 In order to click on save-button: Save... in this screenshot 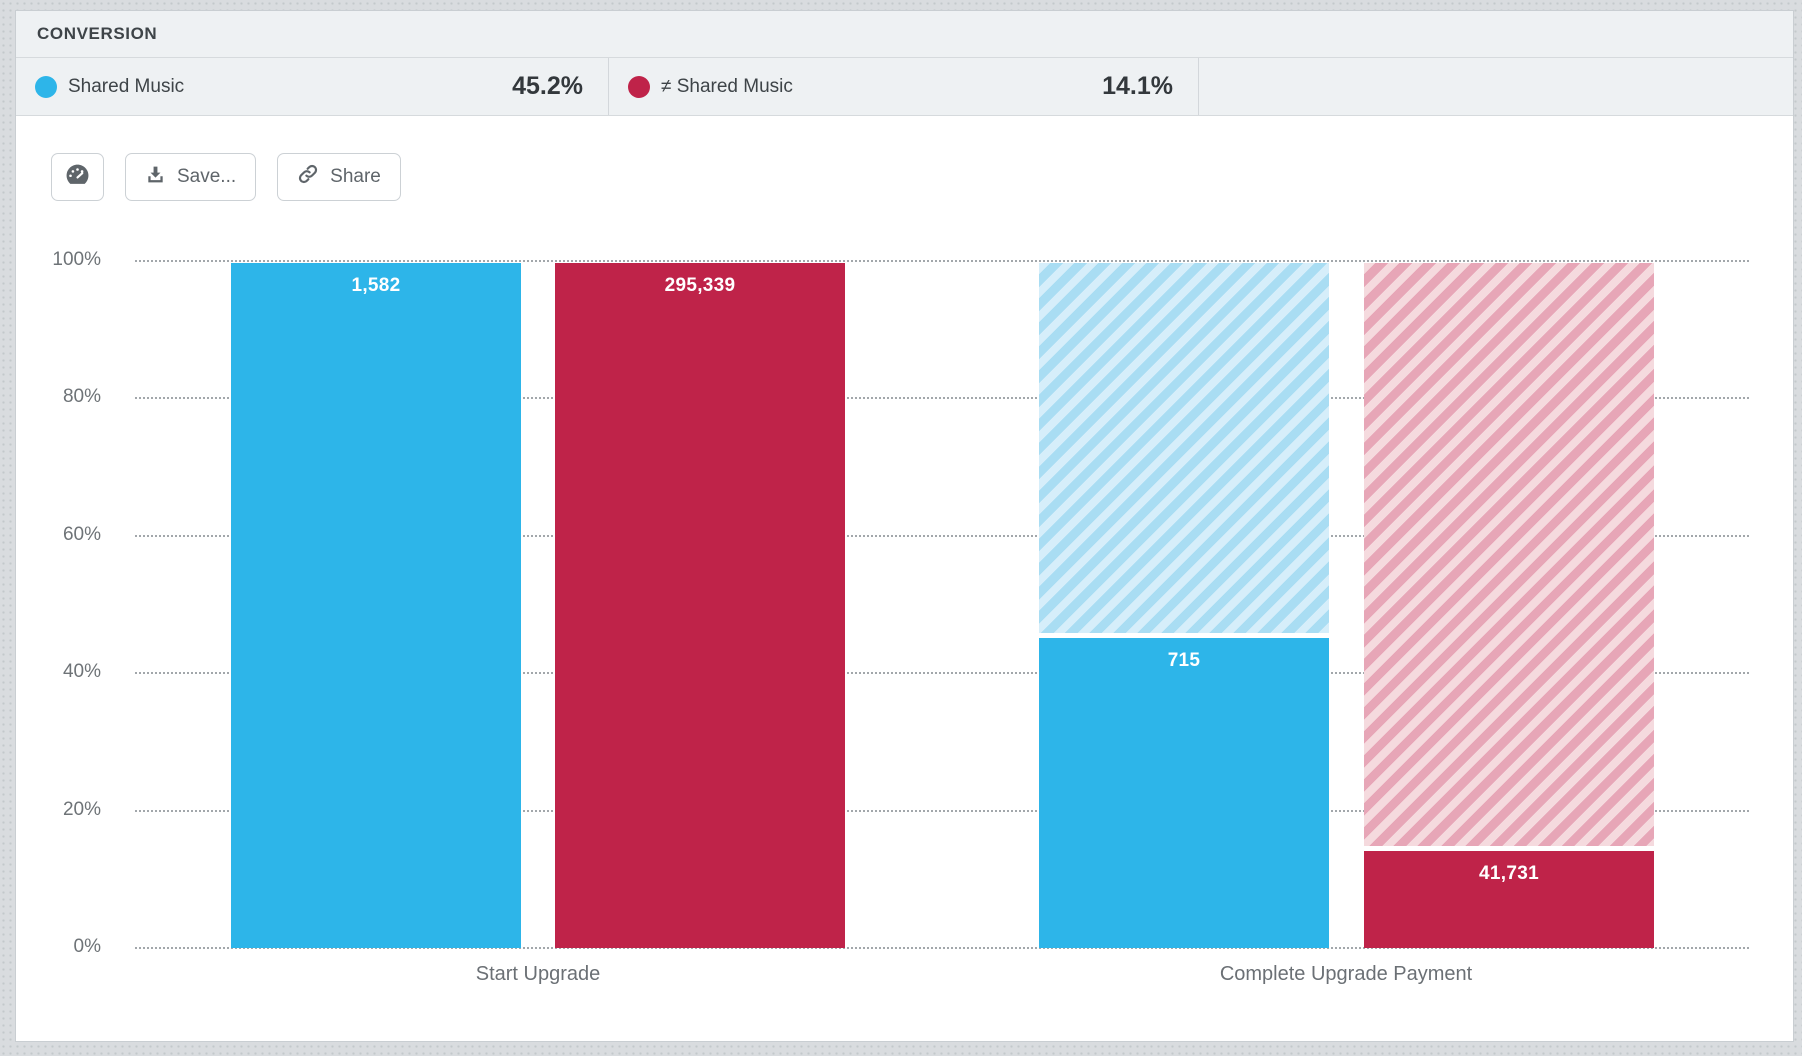, I will do `click(191, 177)`.